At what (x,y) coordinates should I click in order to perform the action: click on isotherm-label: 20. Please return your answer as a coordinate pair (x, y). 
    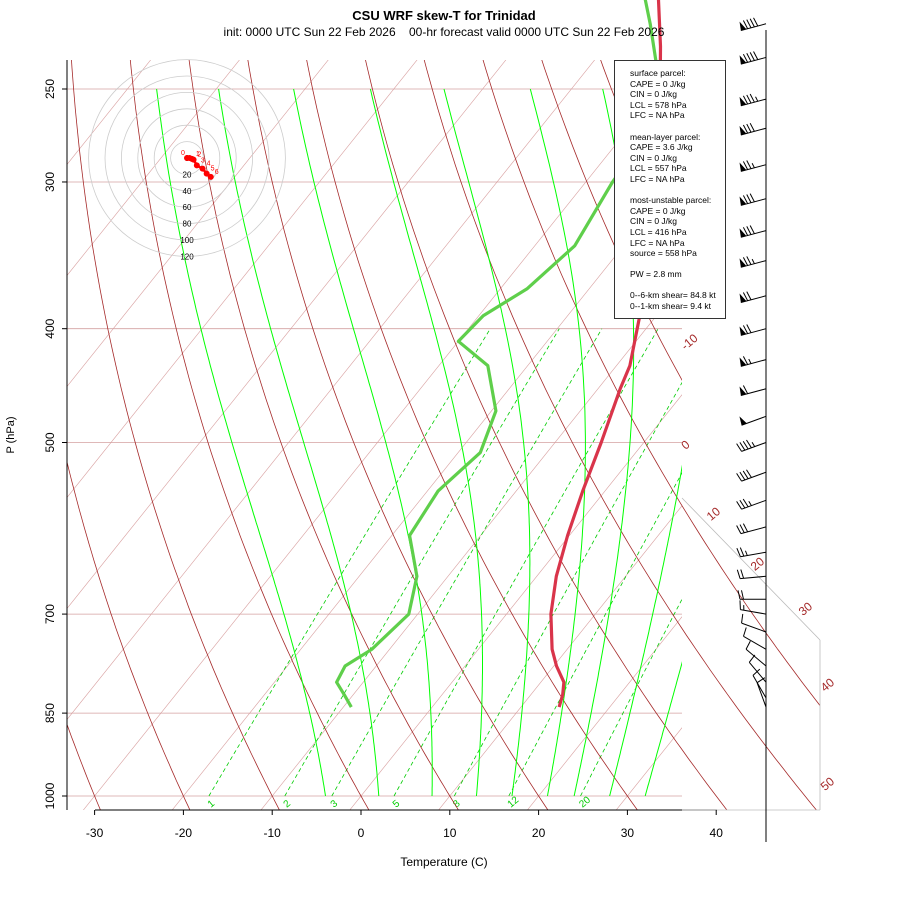
    Looking at the image, I should click on (757, 564).